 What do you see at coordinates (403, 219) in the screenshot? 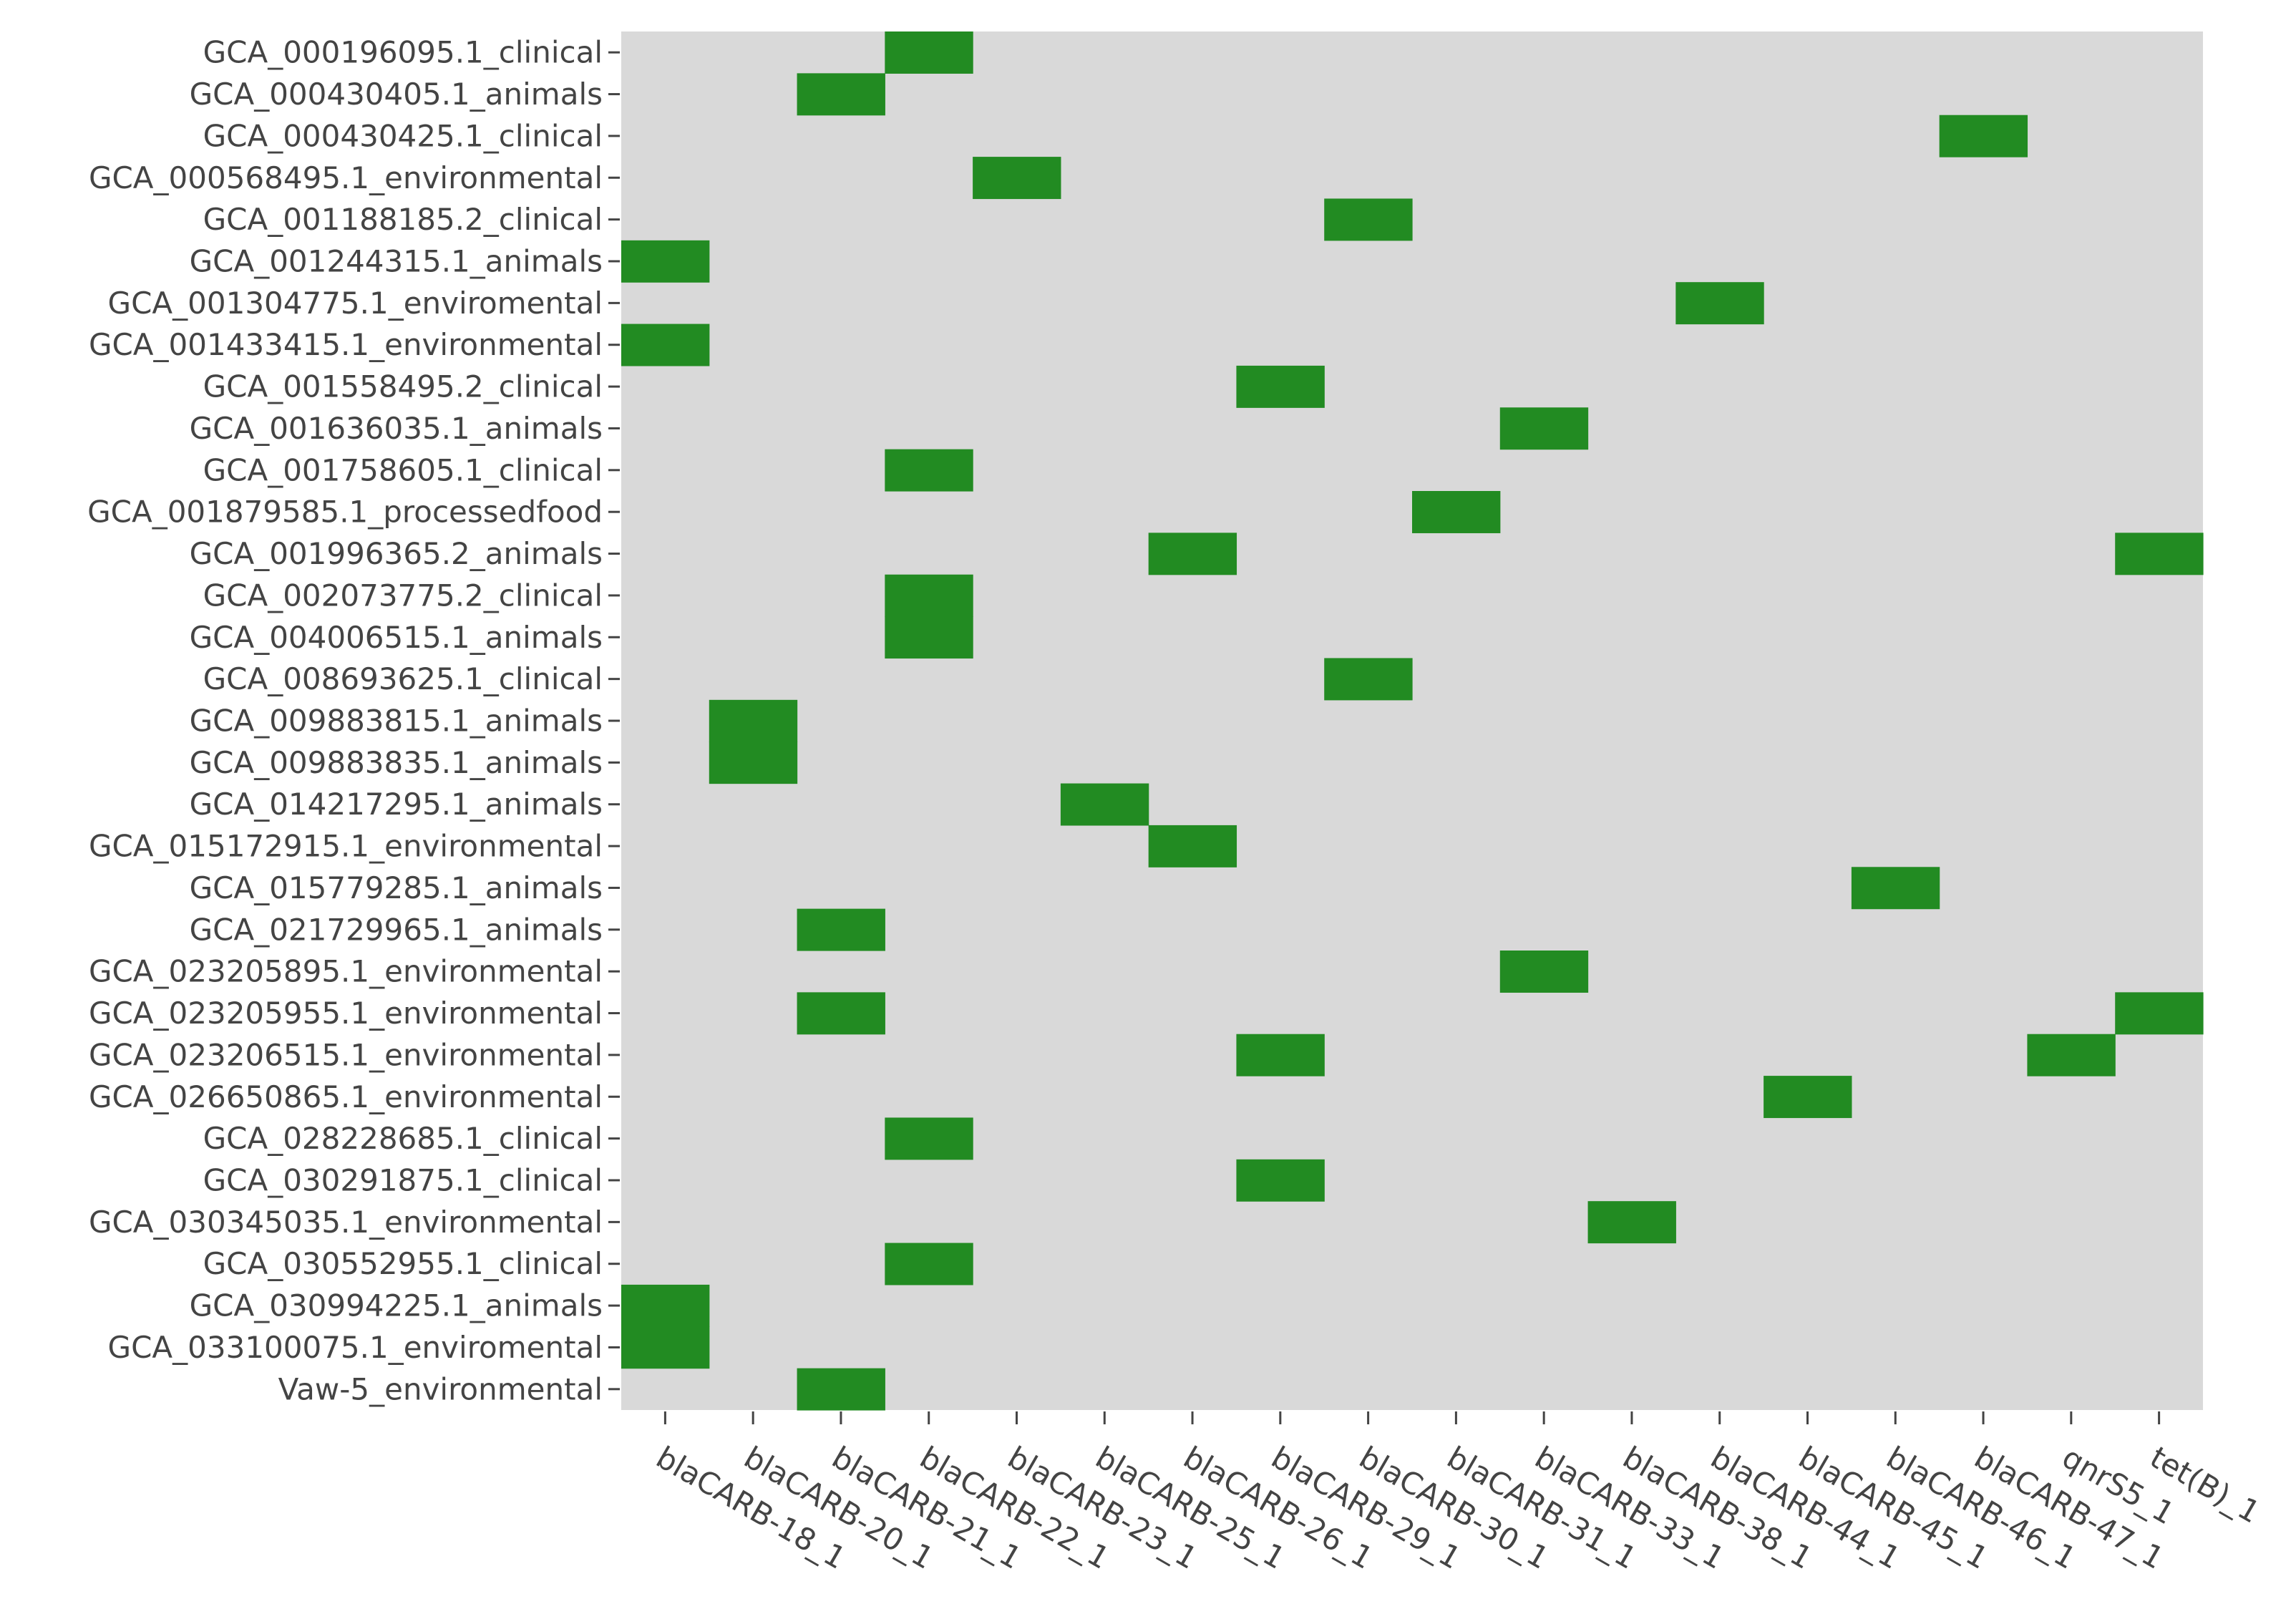
I see `y-tick-label: GCA_001188185.2_clinical` at bounding box center [403, 219].